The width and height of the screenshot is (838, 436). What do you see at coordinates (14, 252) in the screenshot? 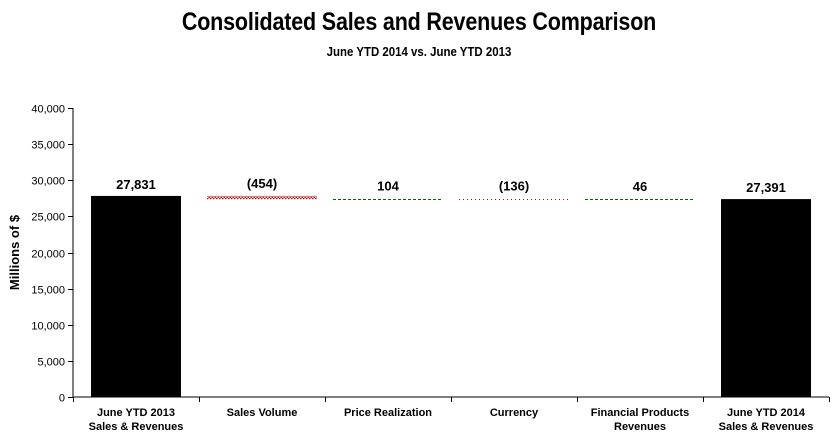
I see `y-axis-label: Millions of $` at bounding box center [14, 252].